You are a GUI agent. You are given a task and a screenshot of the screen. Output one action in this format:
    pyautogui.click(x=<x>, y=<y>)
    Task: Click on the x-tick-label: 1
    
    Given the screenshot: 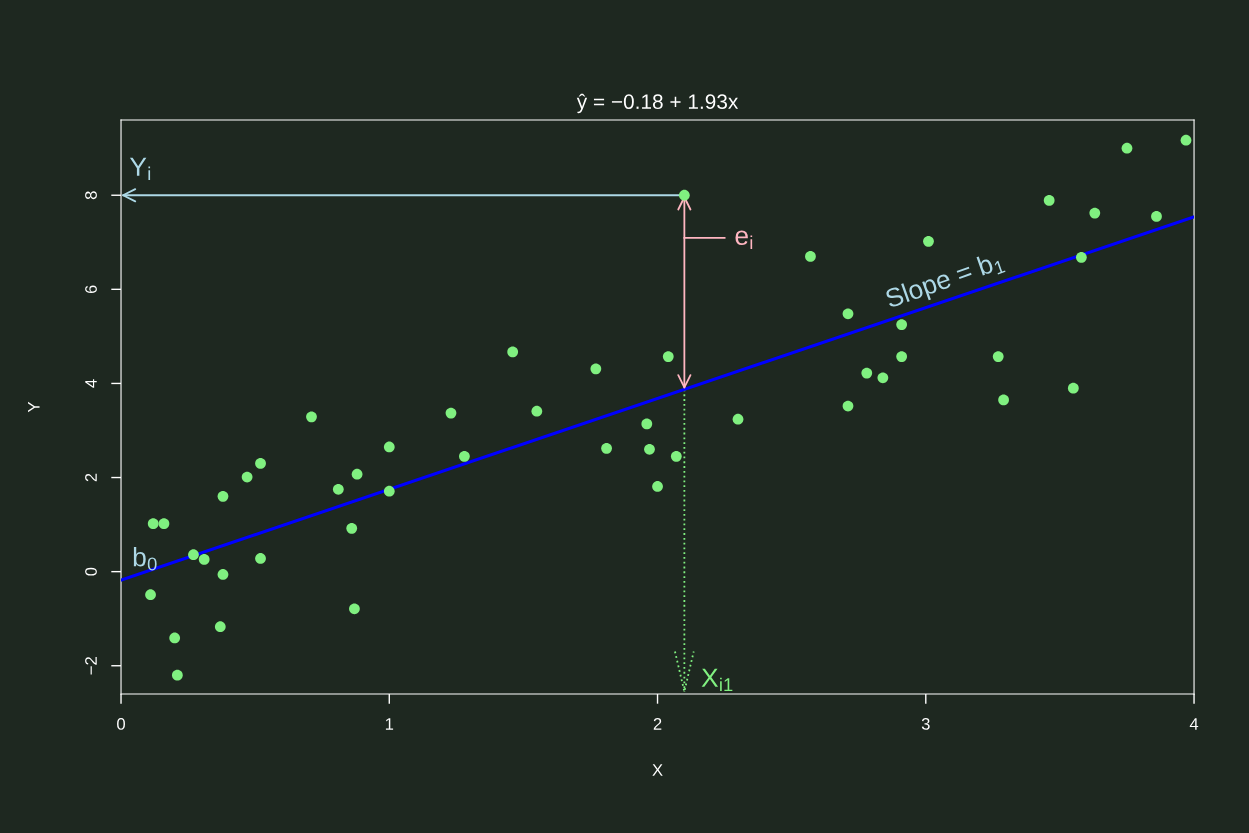 What is the action you would take?
    pyautogui.click(x=389, y=724)
    